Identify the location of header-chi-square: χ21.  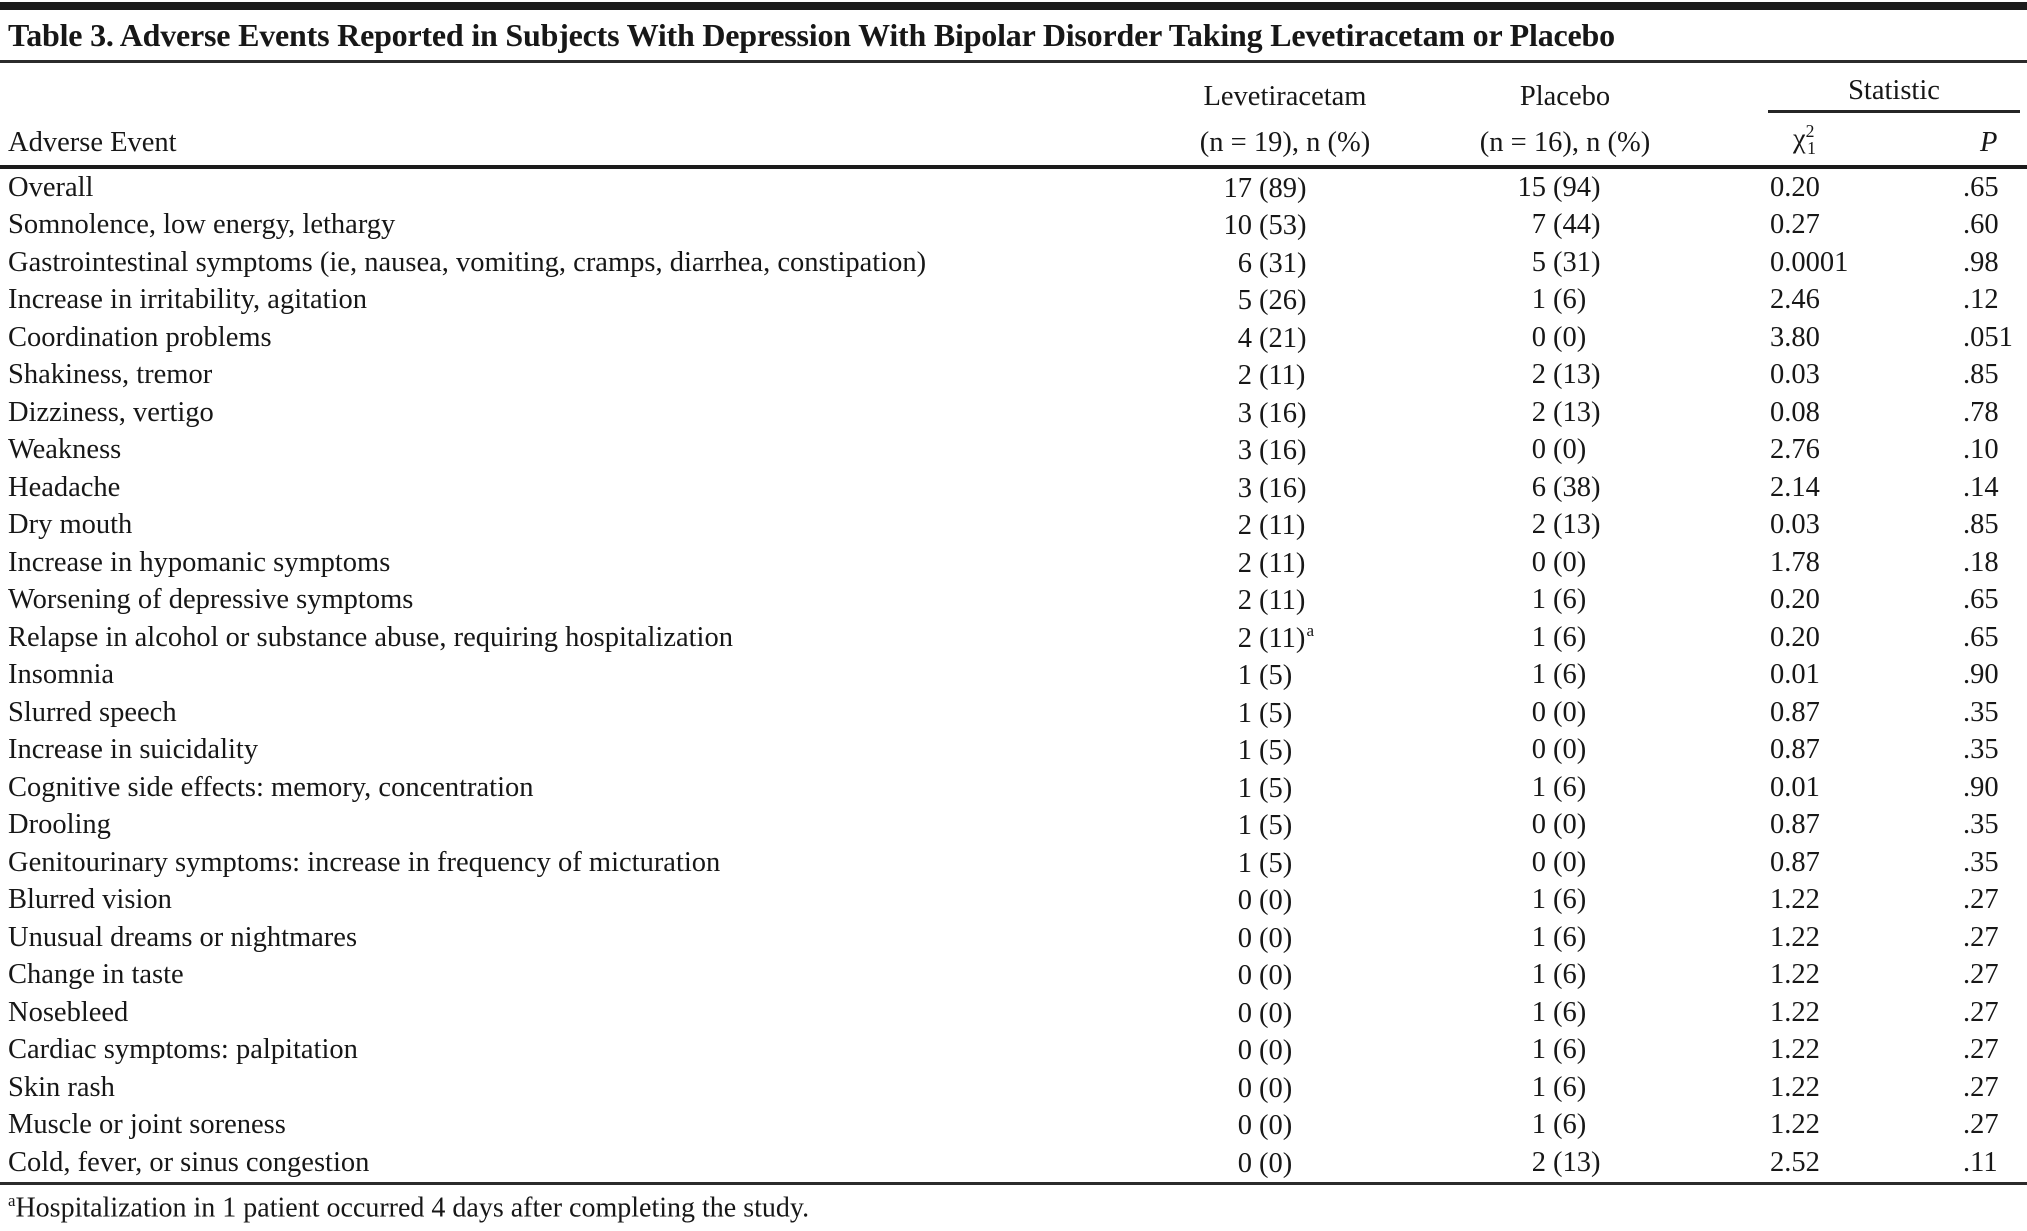
(1822, 141).